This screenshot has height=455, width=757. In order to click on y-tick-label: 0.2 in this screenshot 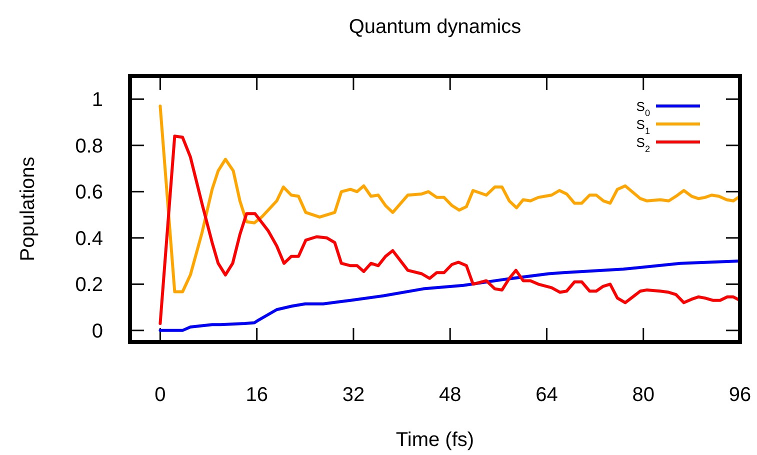, I will do `click(89, 285)`.